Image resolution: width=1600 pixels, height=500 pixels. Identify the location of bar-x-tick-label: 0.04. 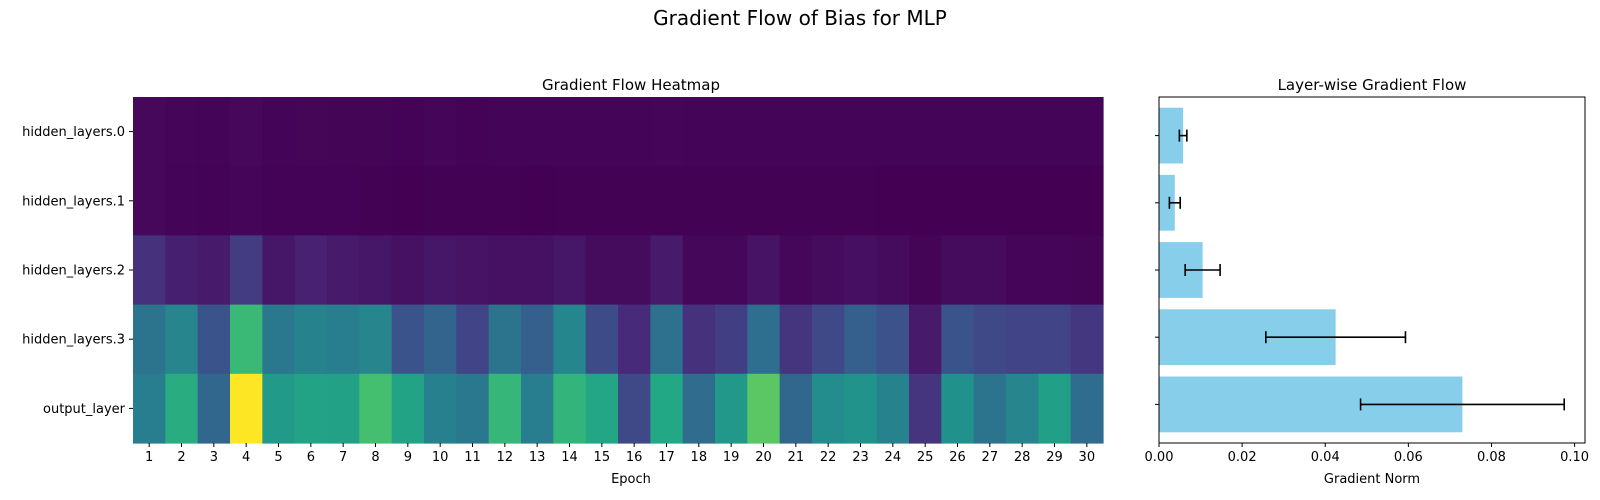
(1325, 457).